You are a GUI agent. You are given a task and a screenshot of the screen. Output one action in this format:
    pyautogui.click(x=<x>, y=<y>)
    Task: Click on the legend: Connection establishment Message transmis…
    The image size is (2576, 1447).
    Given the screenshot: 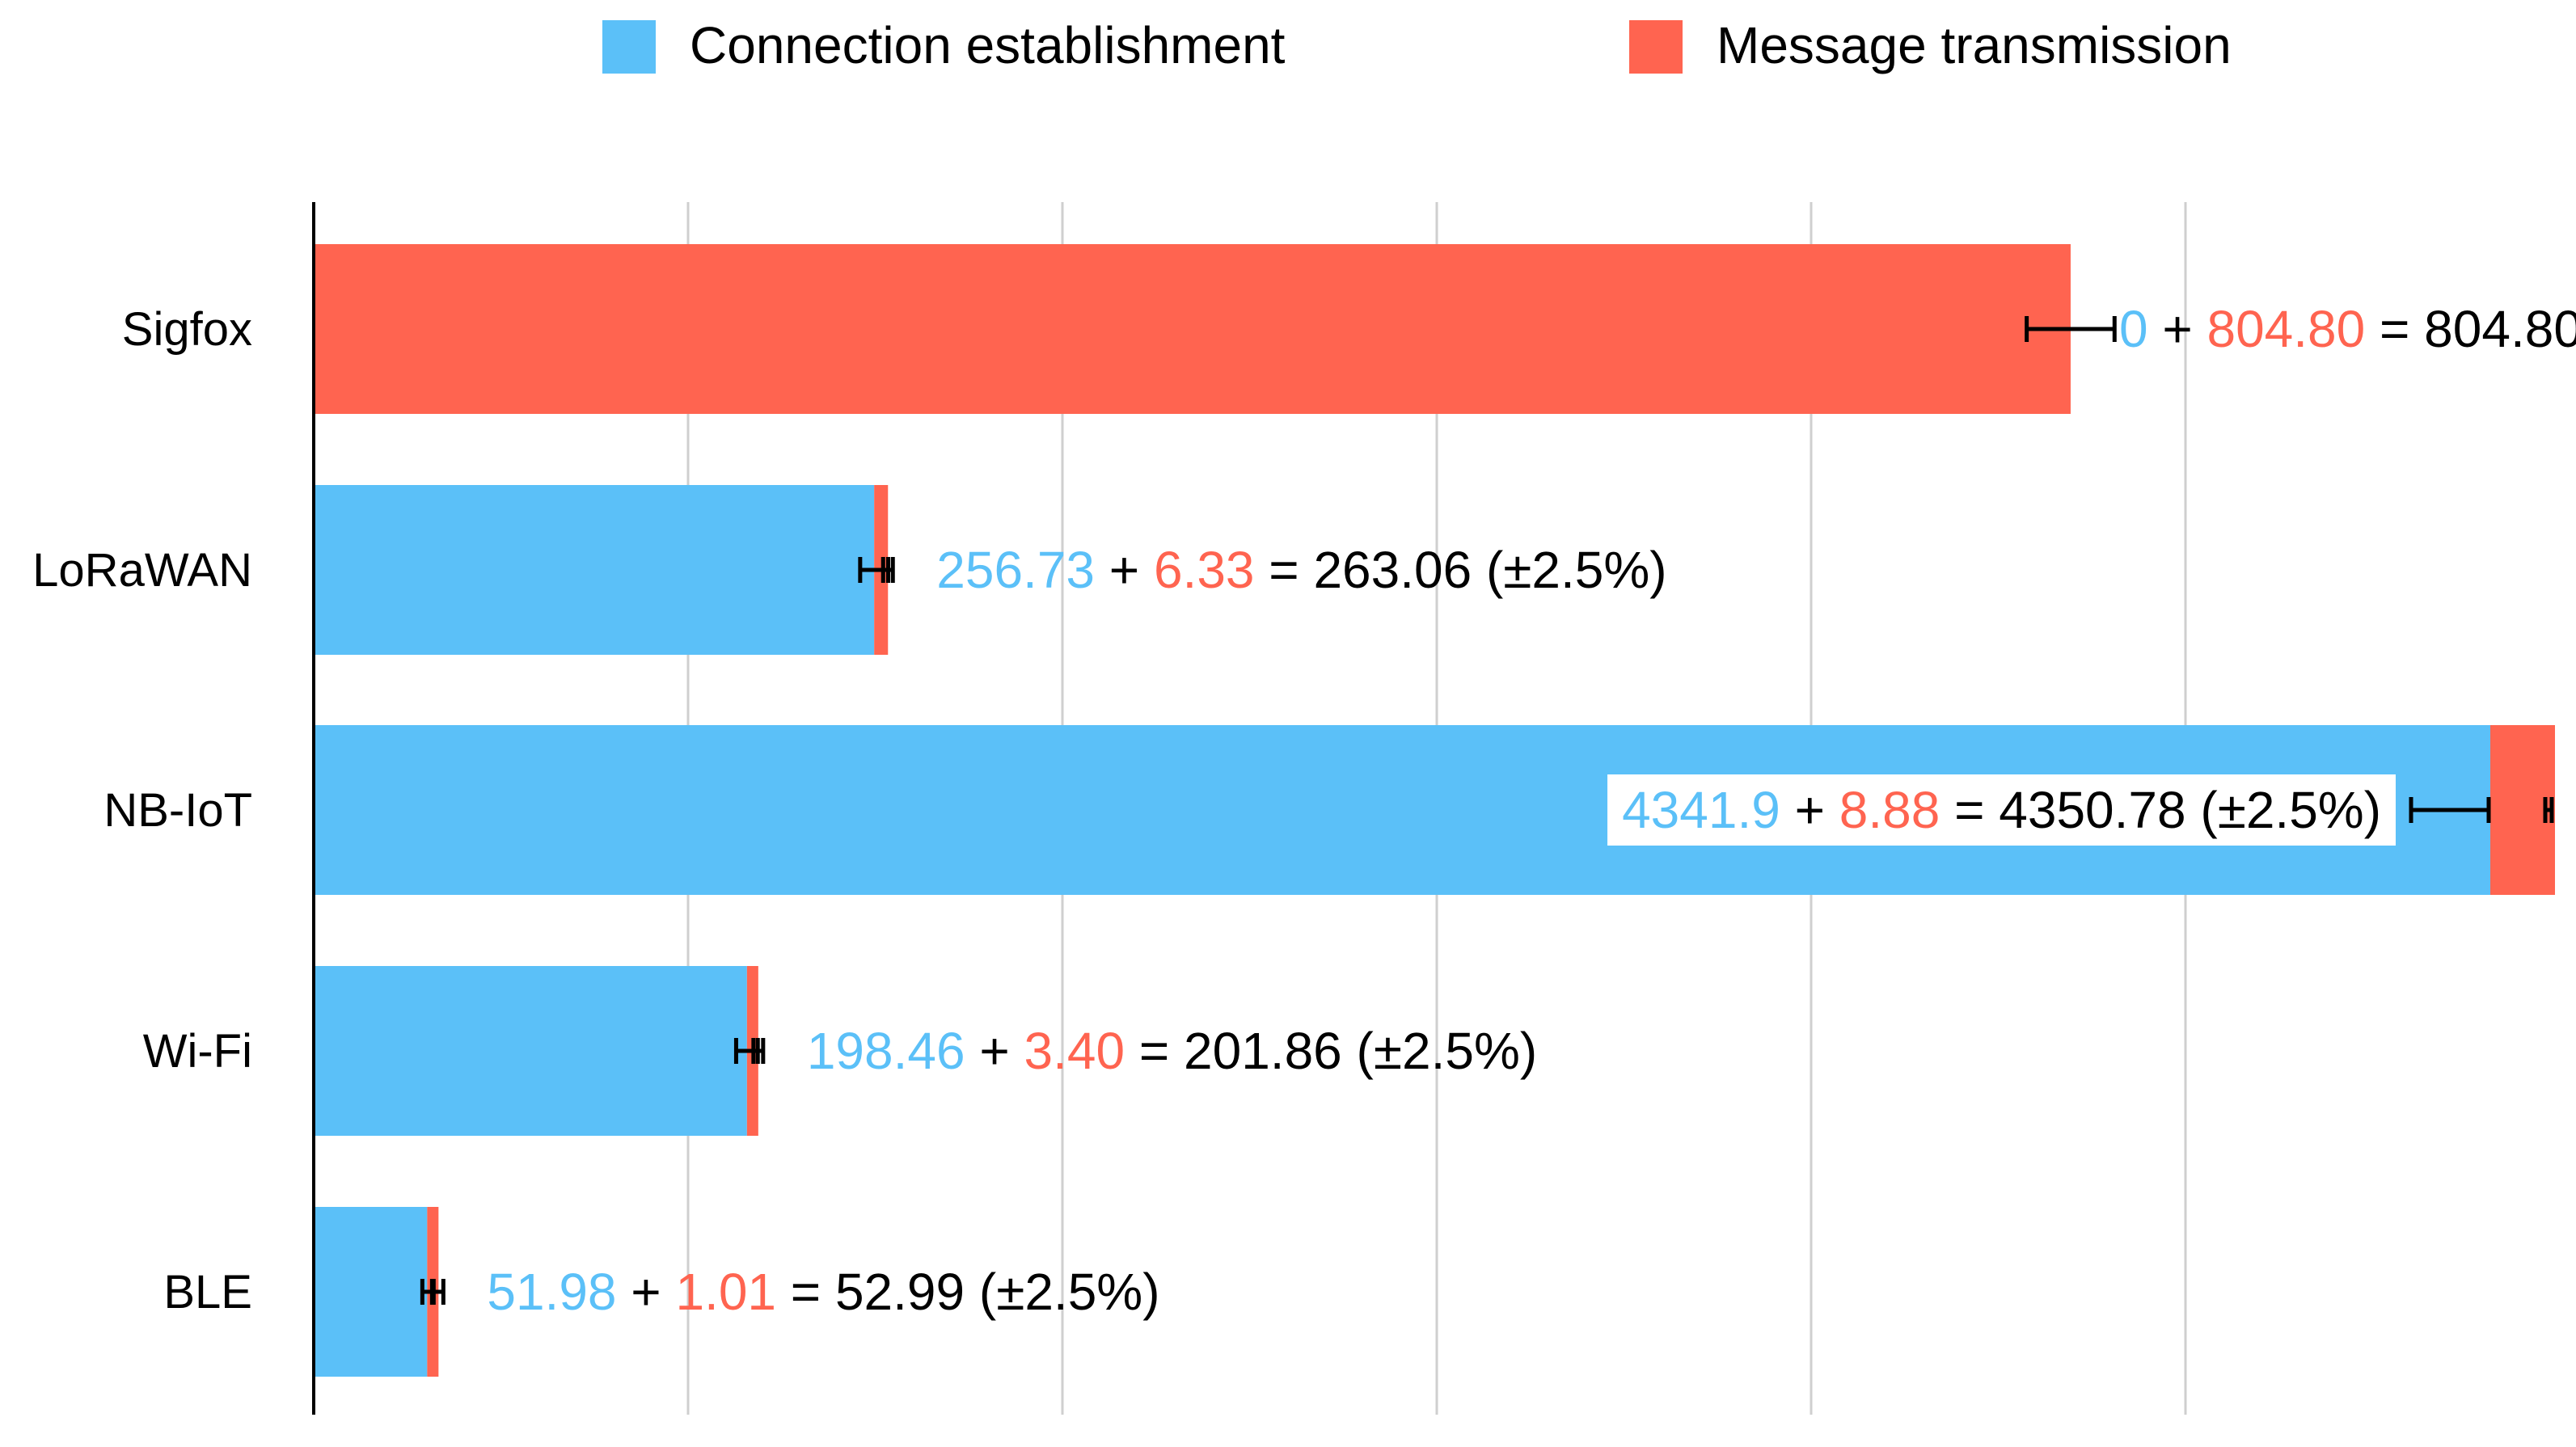 What is the action you would take?
    pyautogui.click(x=1417, y=45)
    